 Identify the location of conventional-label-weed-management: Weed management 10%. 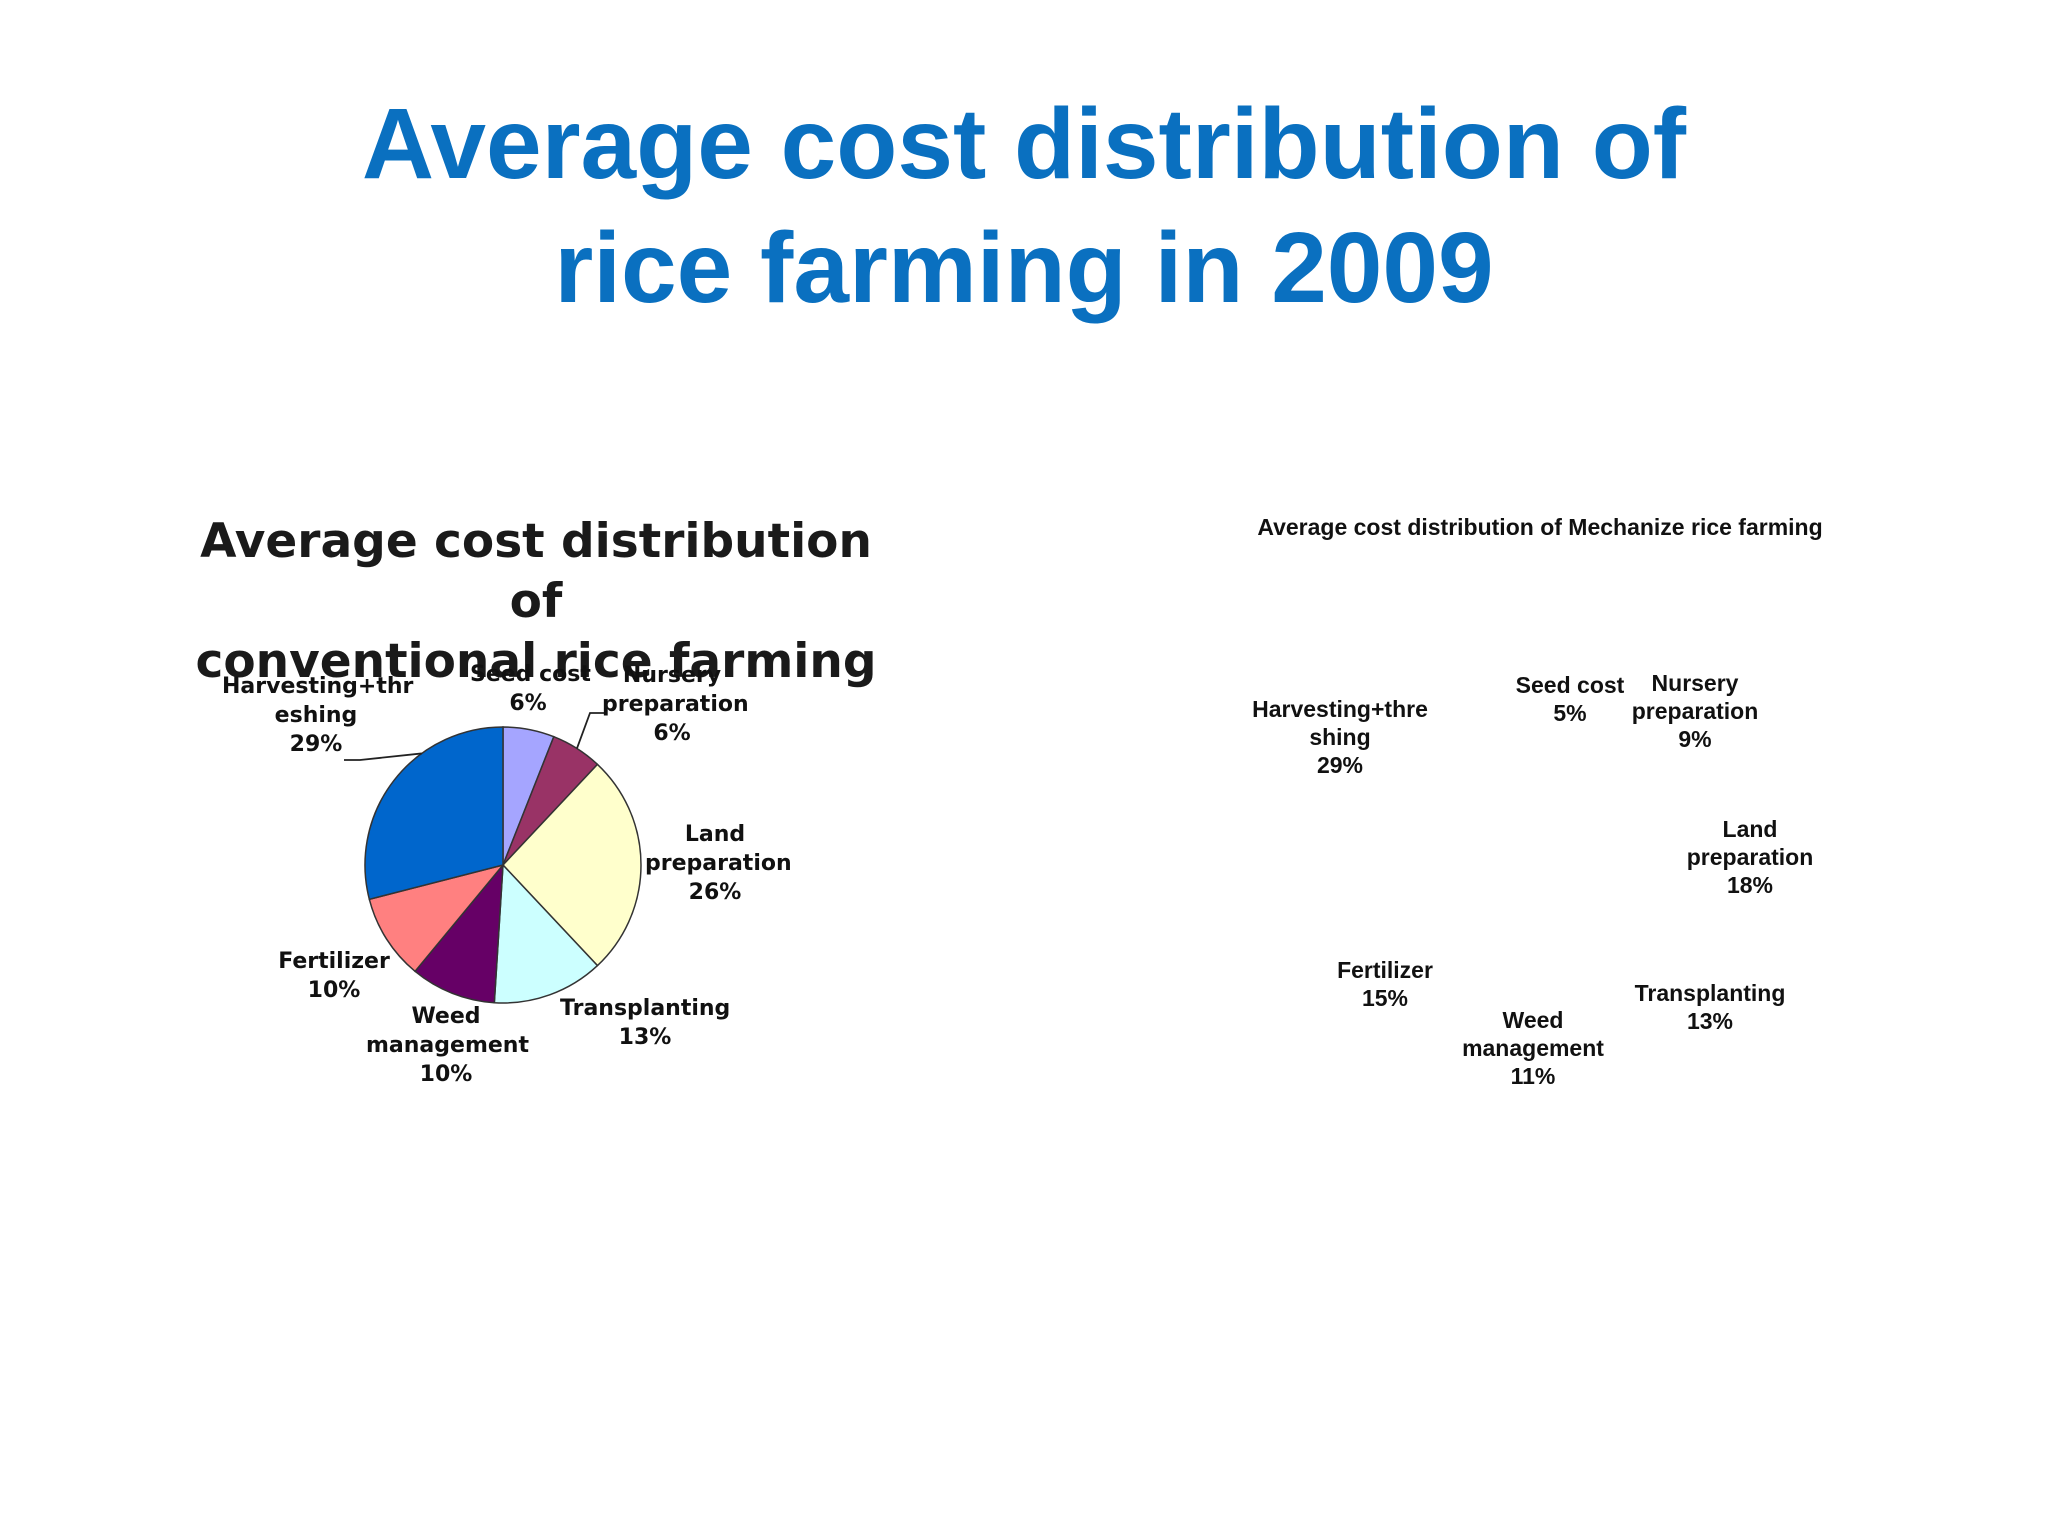
(447, 1045).